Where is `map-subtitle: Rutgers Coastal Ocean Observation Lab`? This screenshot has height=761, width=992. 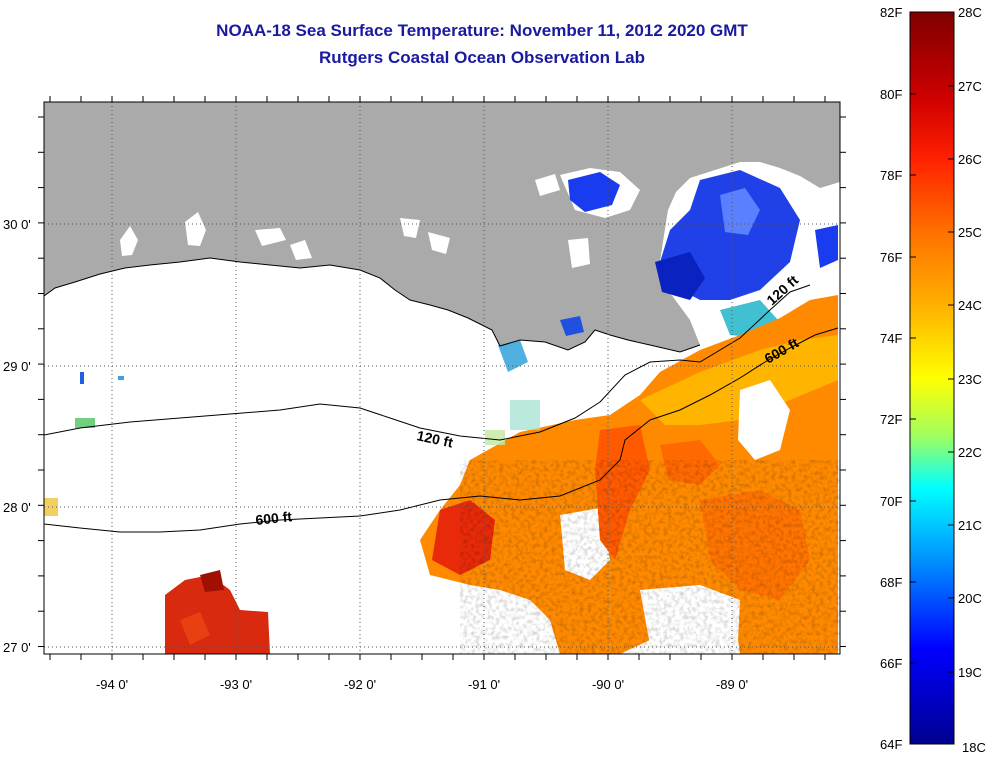 map-subtitle: Rutgers Coastal Ocean Observation Lab is located at coordinates (482, 57).